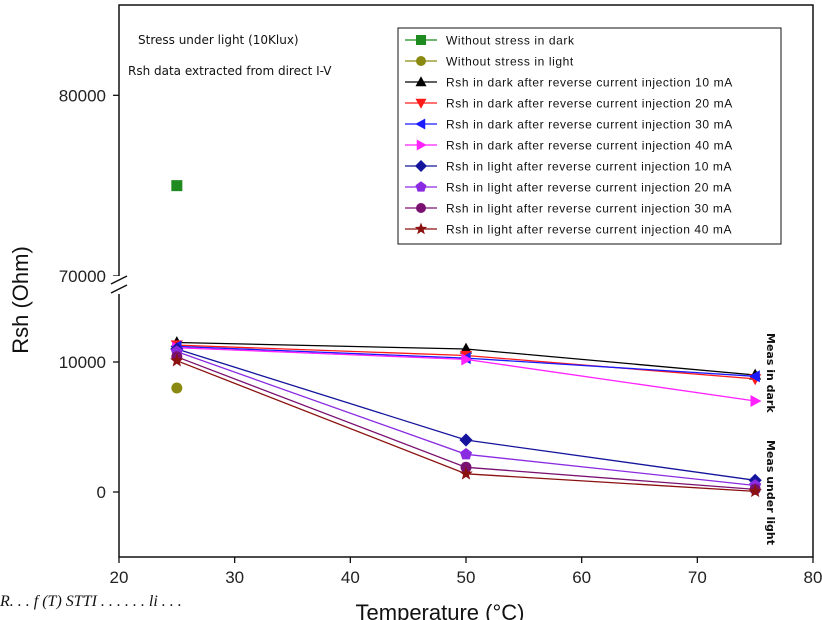 The image size is (822, 620). Describe the element at coordinates (770, 492) in the screenshot. I see `annotation-meas-light: Meas under light` at that location.